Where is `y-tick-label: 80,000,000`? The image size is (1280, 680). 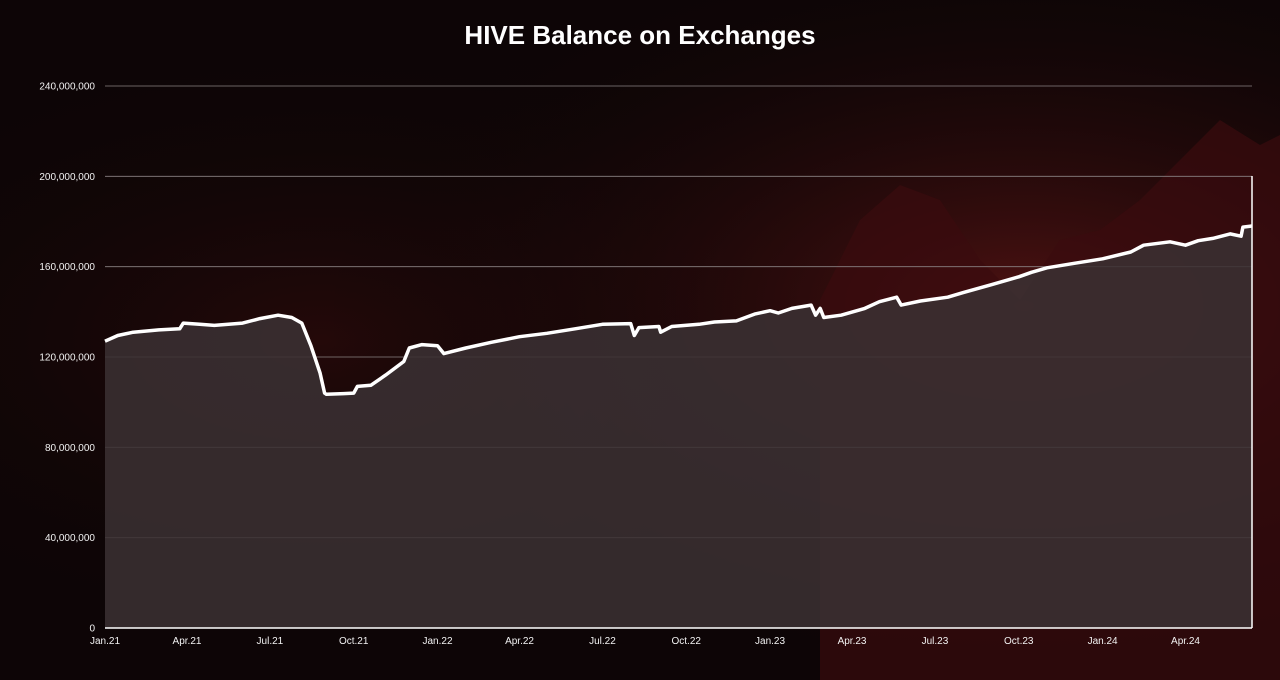
y-tick-label: 80,000,000 is located at coordinates (70, 448).